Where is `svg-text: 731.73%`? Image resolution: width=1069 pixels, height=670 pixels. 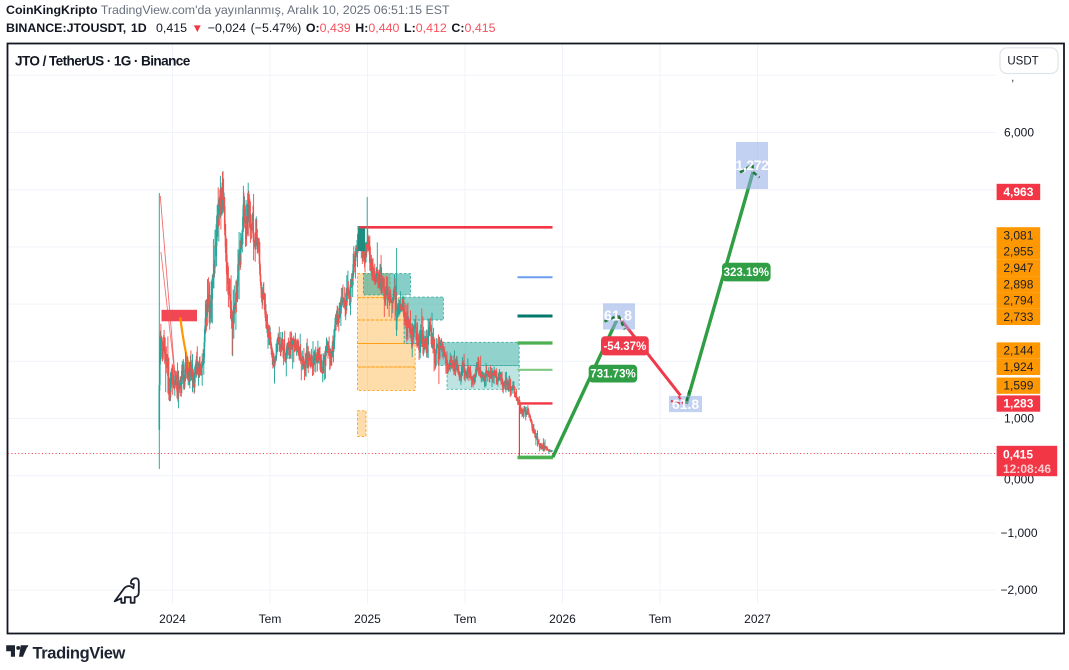
svg-text: 731.73% is located at coordinates (612, 375).